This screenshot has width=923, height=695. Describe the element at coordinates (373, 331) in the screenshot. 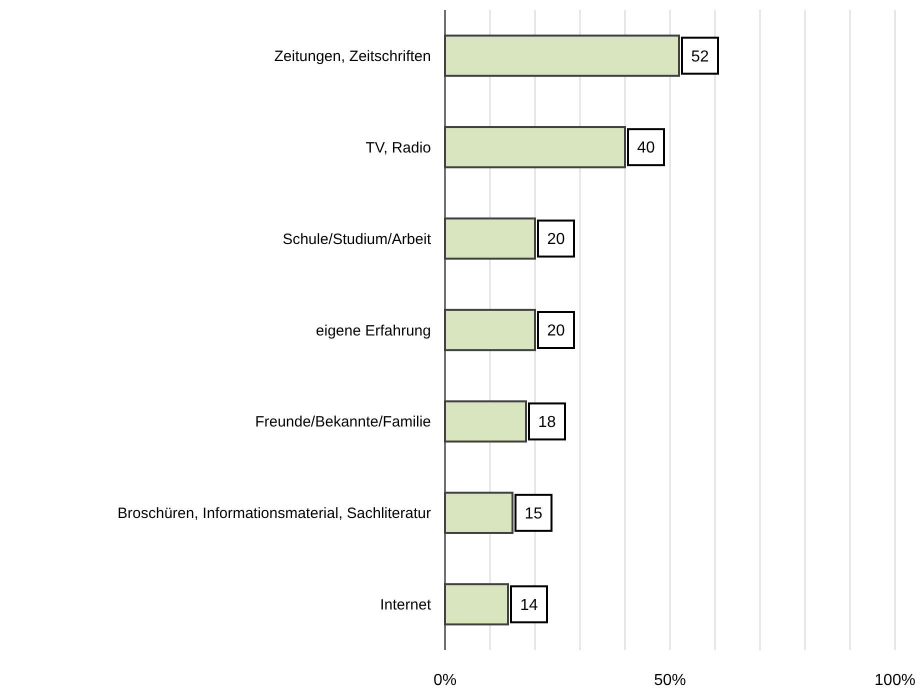

I see `y-tick-label: eigene Erfahrung` at that location.